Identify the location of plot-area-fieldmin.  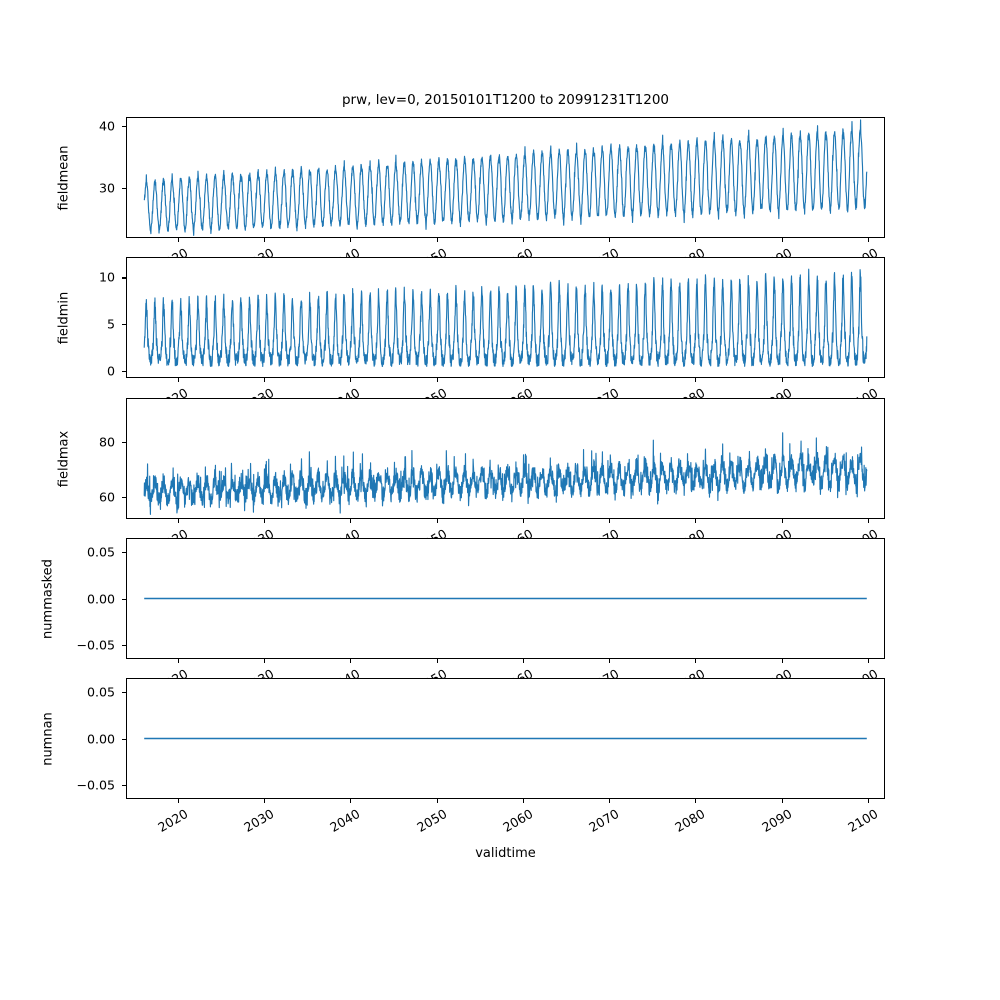
(505, 317).